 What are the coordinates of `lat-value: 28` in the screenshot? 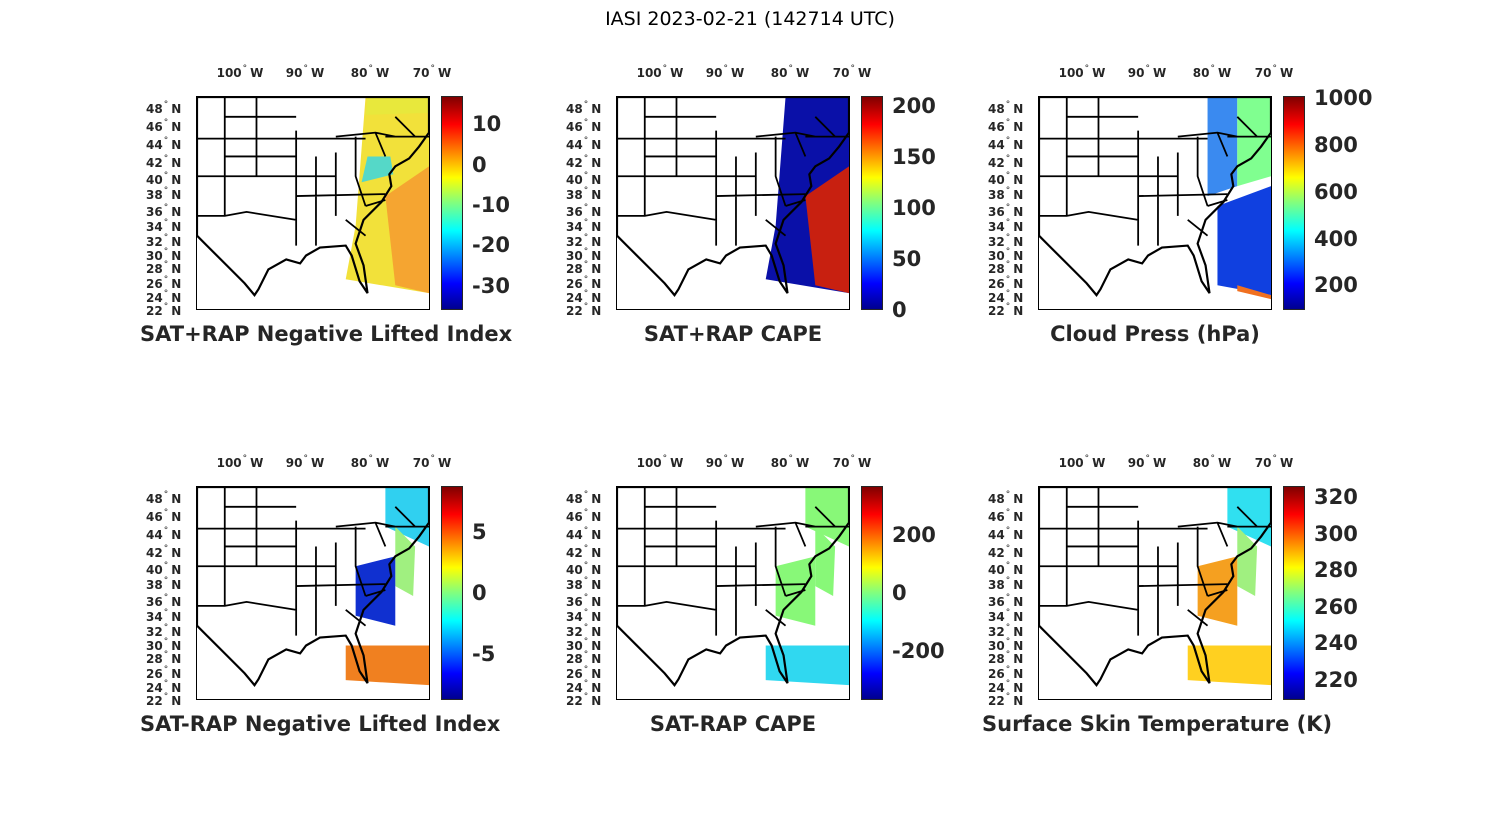 It's located at (154, 659).